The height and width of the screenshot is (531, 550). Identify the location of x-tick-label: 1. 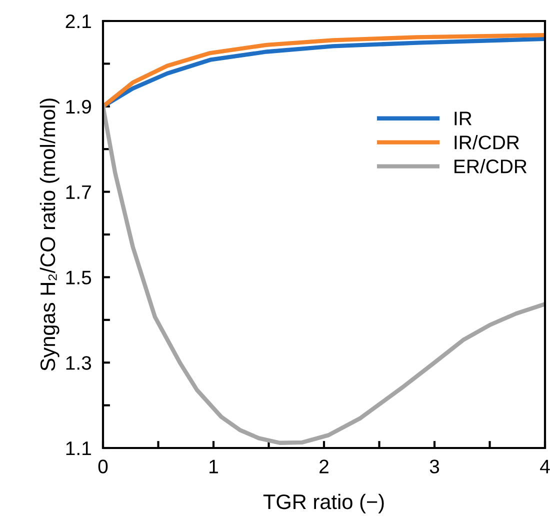
(214, 467).